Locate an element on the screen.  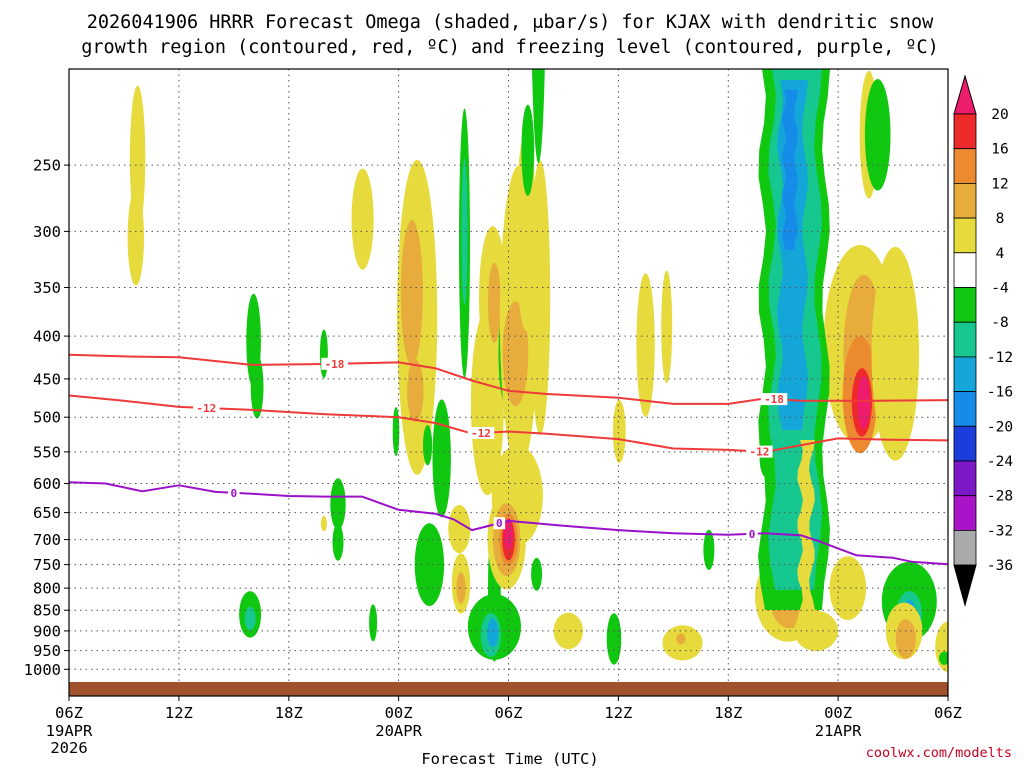
colorbar-bottom-arrow is located at coordinates (965, 585).